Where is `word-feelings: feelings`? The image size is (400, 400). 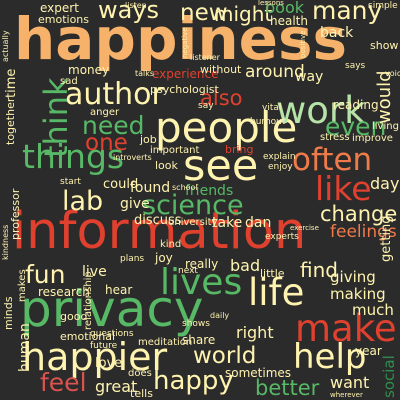
word-feelings: feelings is located at coordinates (363, 232).